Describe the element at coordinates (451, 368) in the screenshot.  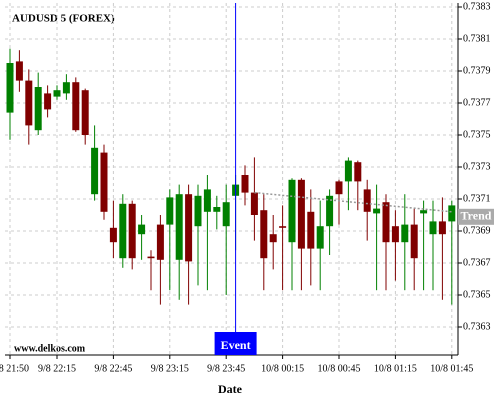
I see `x-tick-label: 10/8 01:45` at that location.